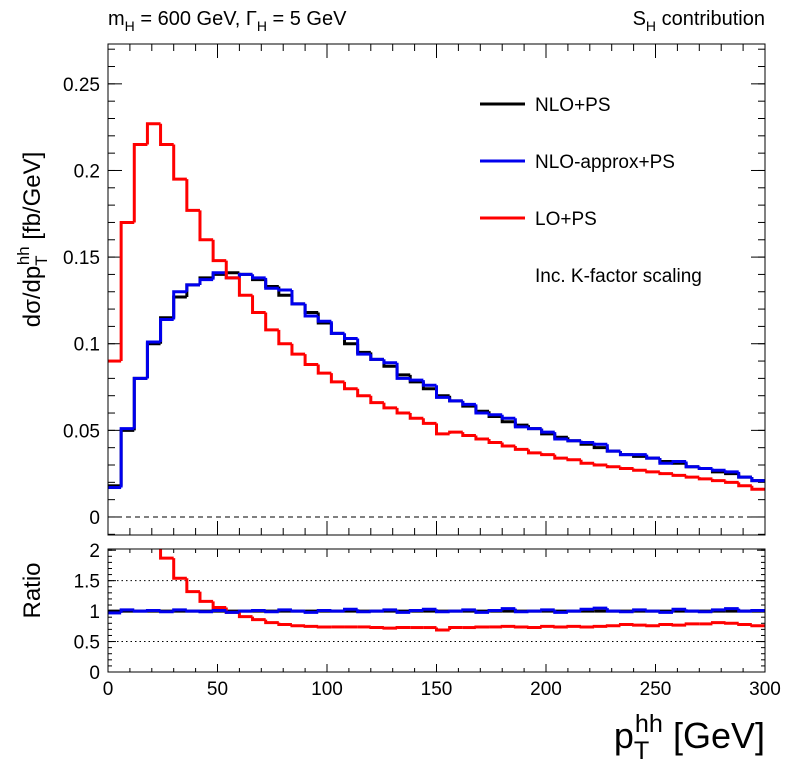 The height and width of the screenshot is (765, 797). What do you see at coordinates (437, 689) in the screenshot?
I see `x-tick-label: 150` at bounding box center [437, 689].